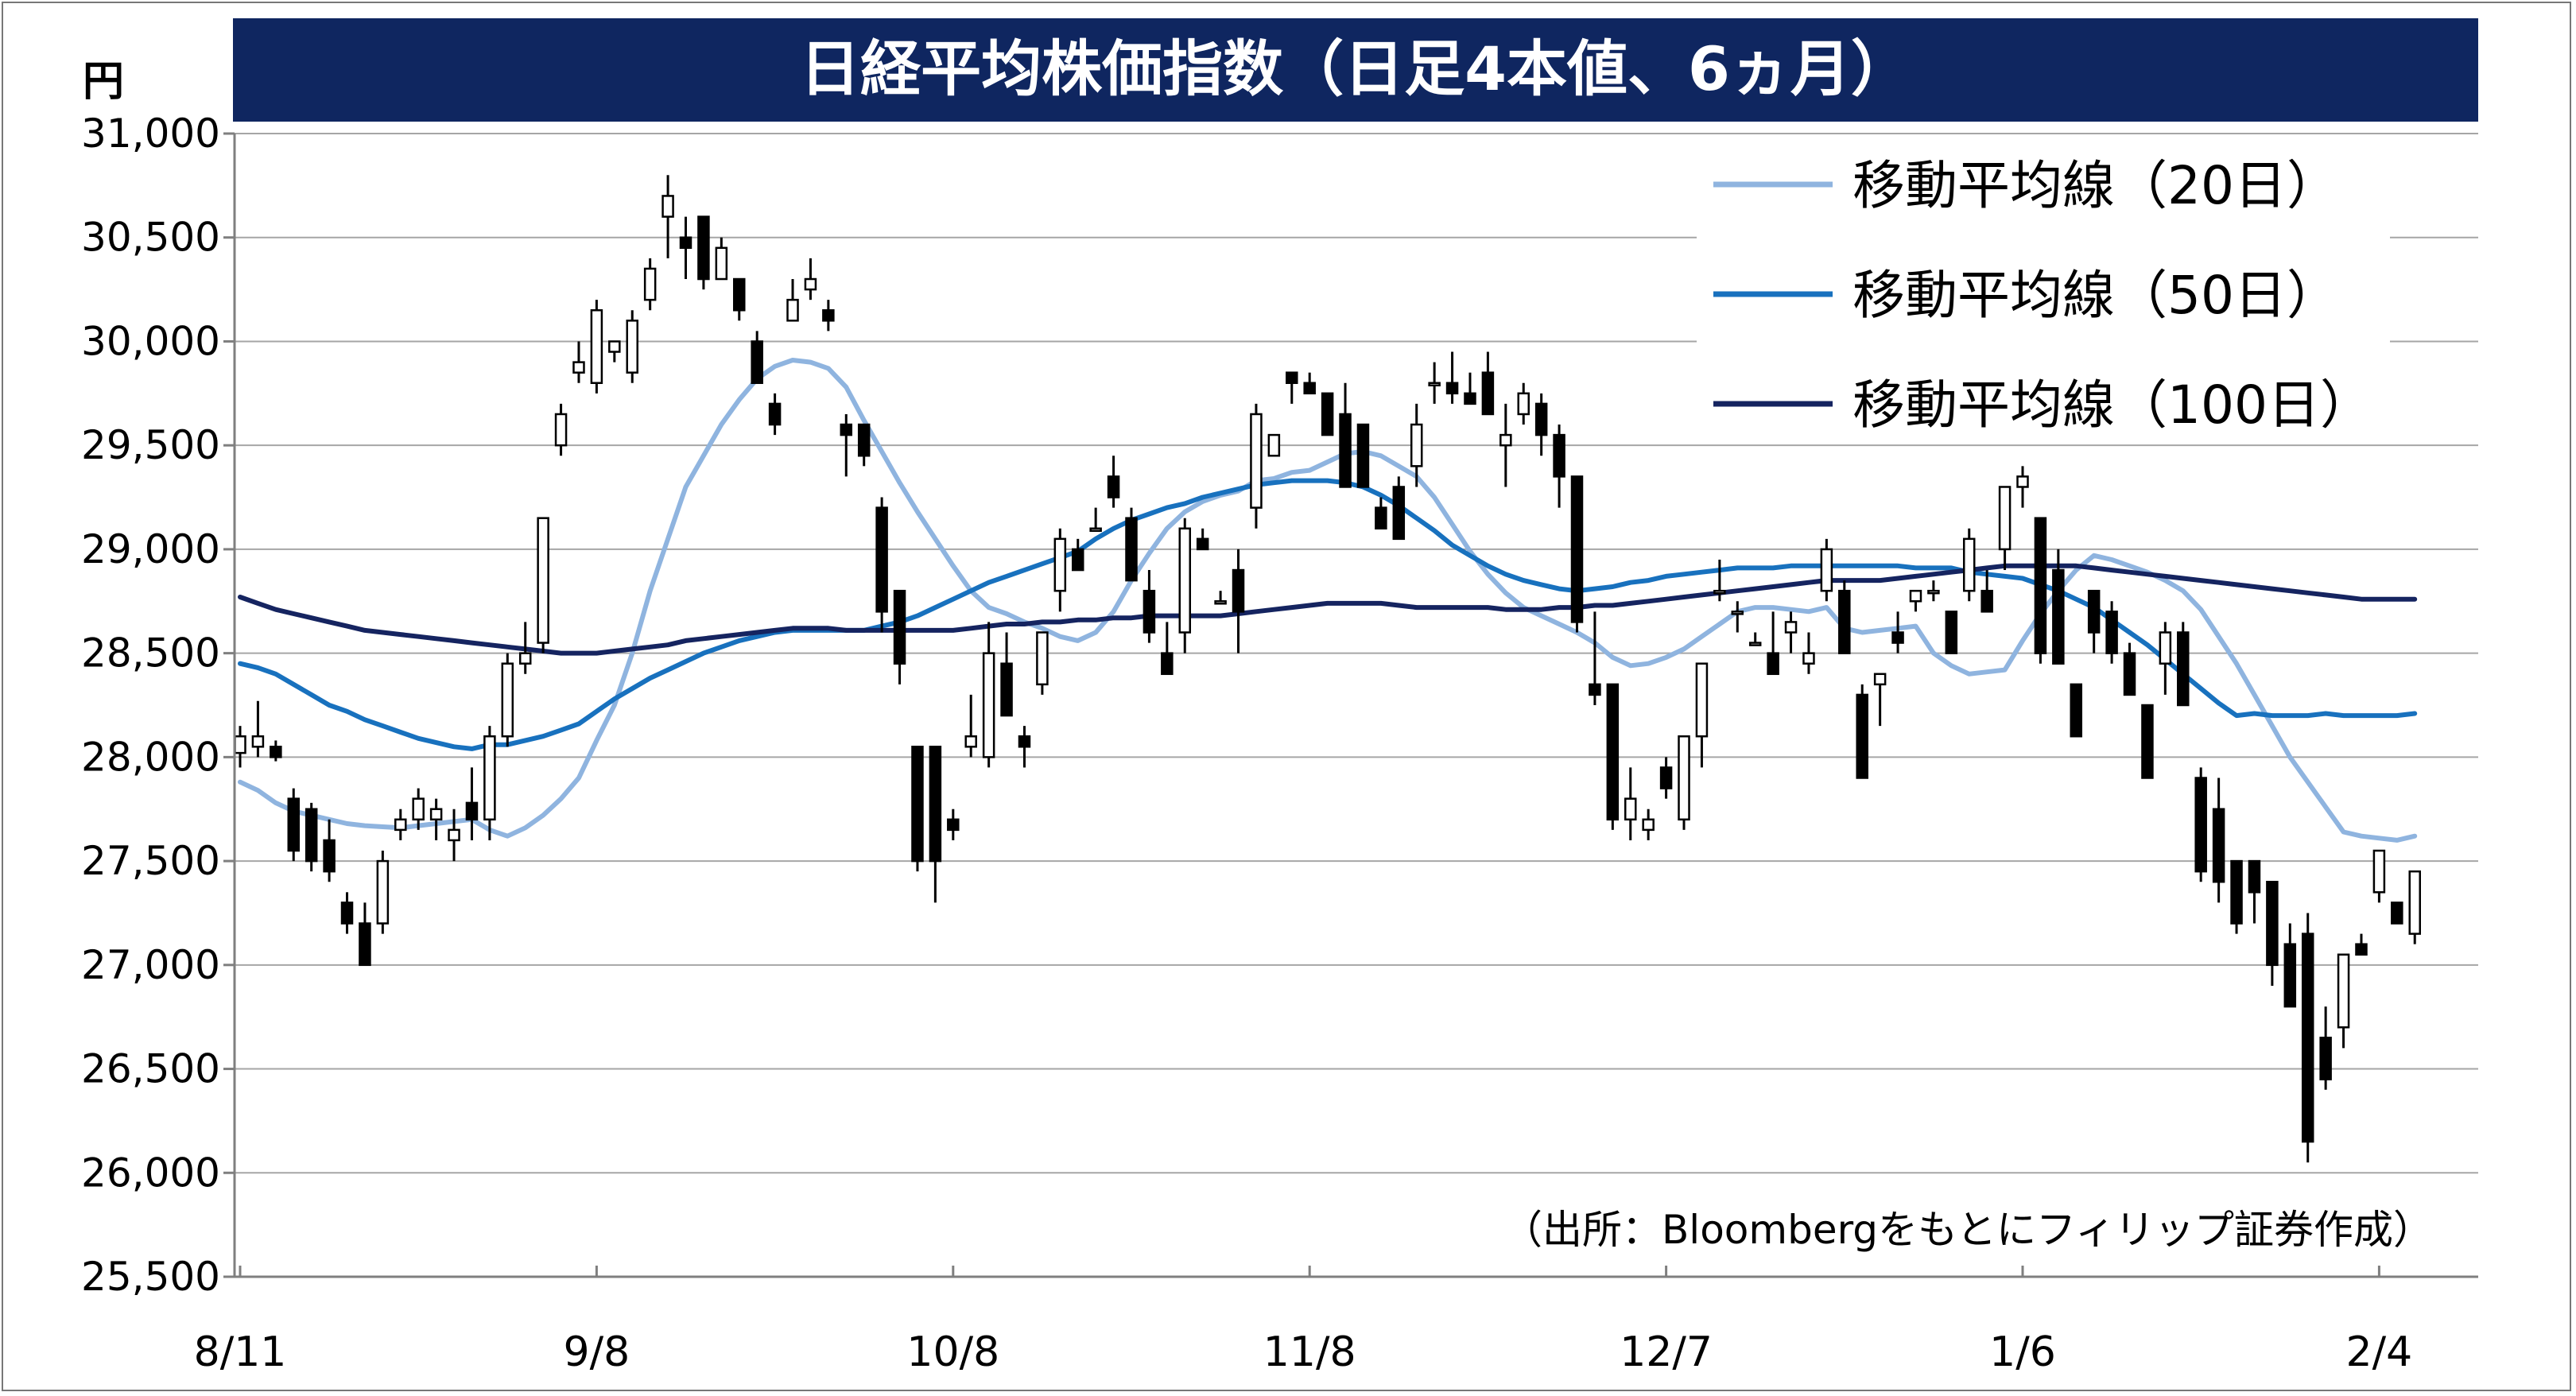 The width and height of the screenshot is (2576, 1396). I want to click on source-note-box, so click(1913, 1226).